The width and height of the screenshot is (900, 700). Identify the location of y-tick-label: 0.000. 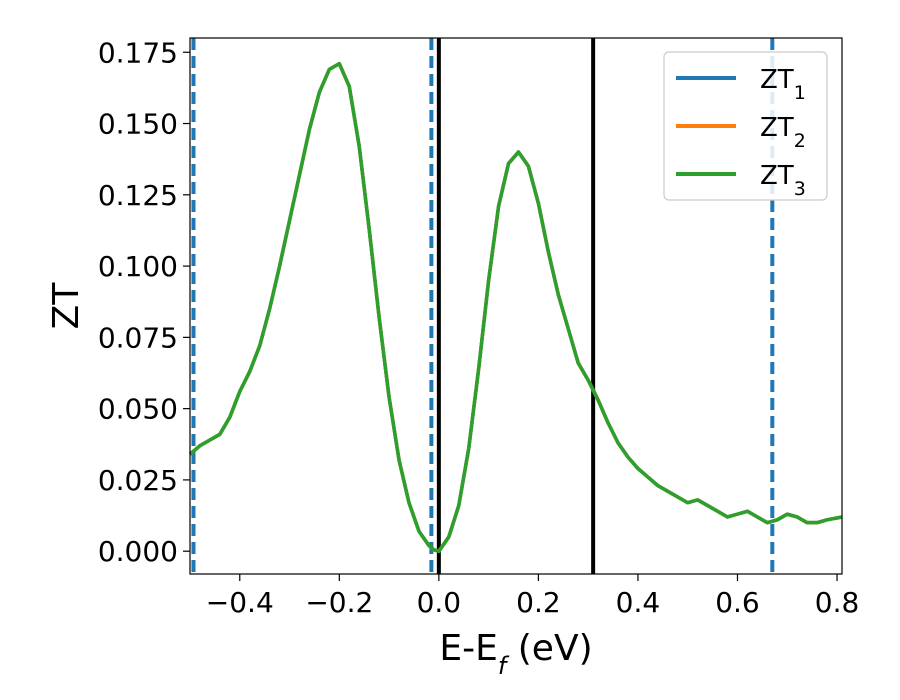
(138, 551).